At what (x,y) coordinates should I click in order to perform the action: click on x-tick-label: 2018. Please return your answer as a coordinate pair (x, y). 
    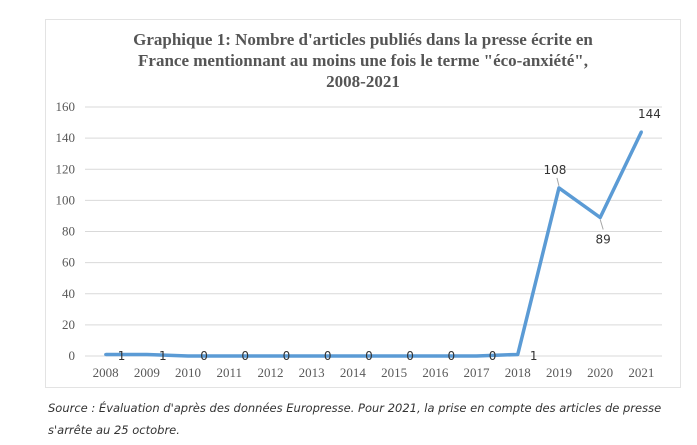
    Looking at the image, I should click on (518, 372).